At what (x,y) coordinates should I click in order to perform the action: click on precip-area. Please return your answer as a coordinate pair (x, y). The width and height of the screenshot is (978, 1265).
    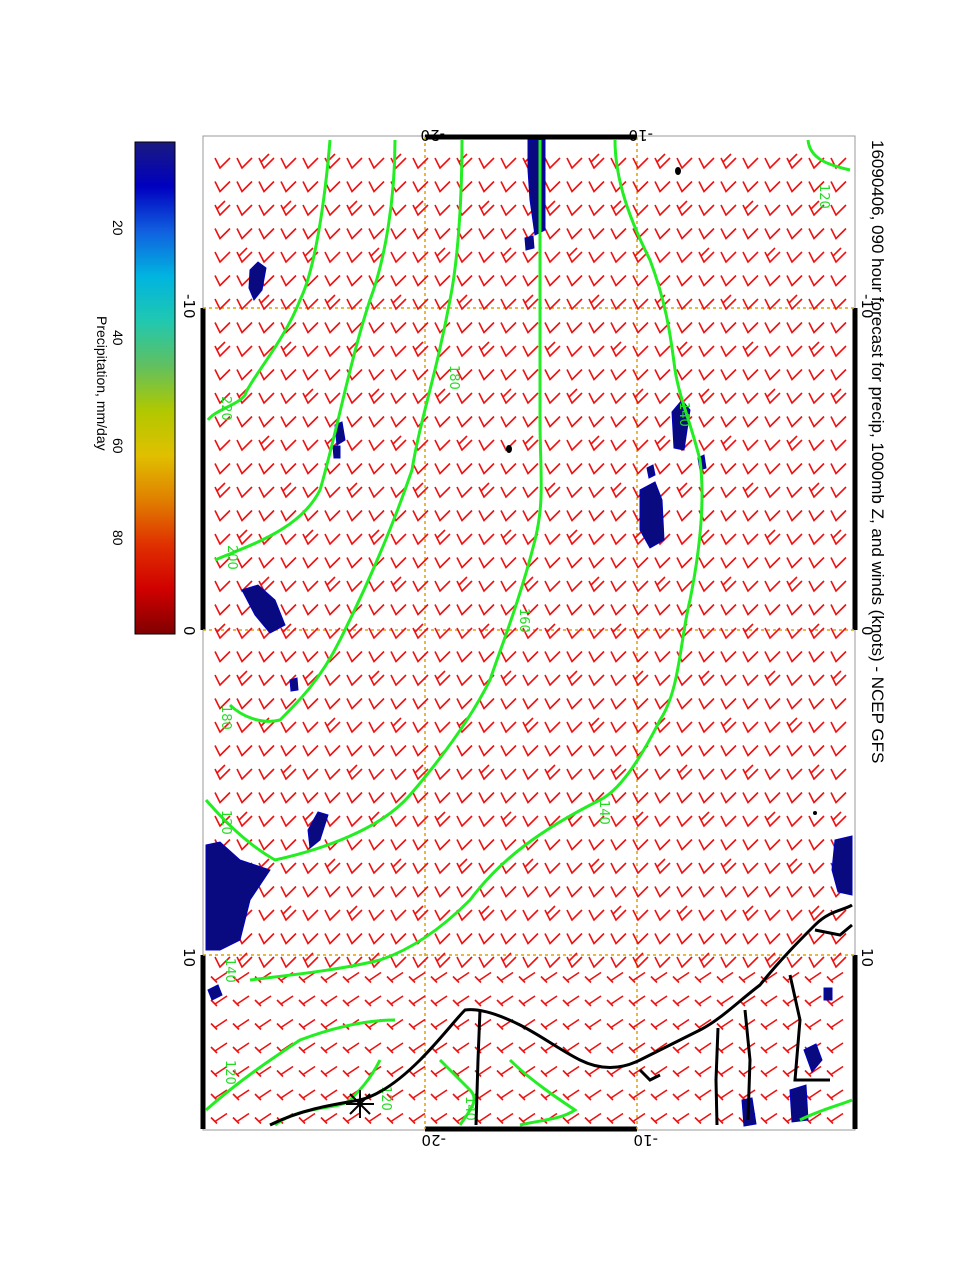
    Looking at the image, I should click on (652, 515).